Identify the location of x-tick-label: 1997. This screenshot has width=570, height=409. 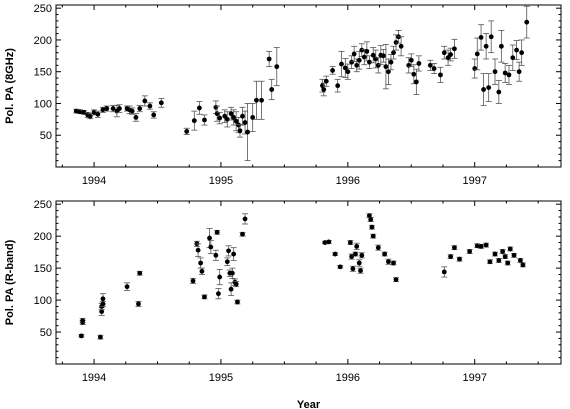
(474, 378).